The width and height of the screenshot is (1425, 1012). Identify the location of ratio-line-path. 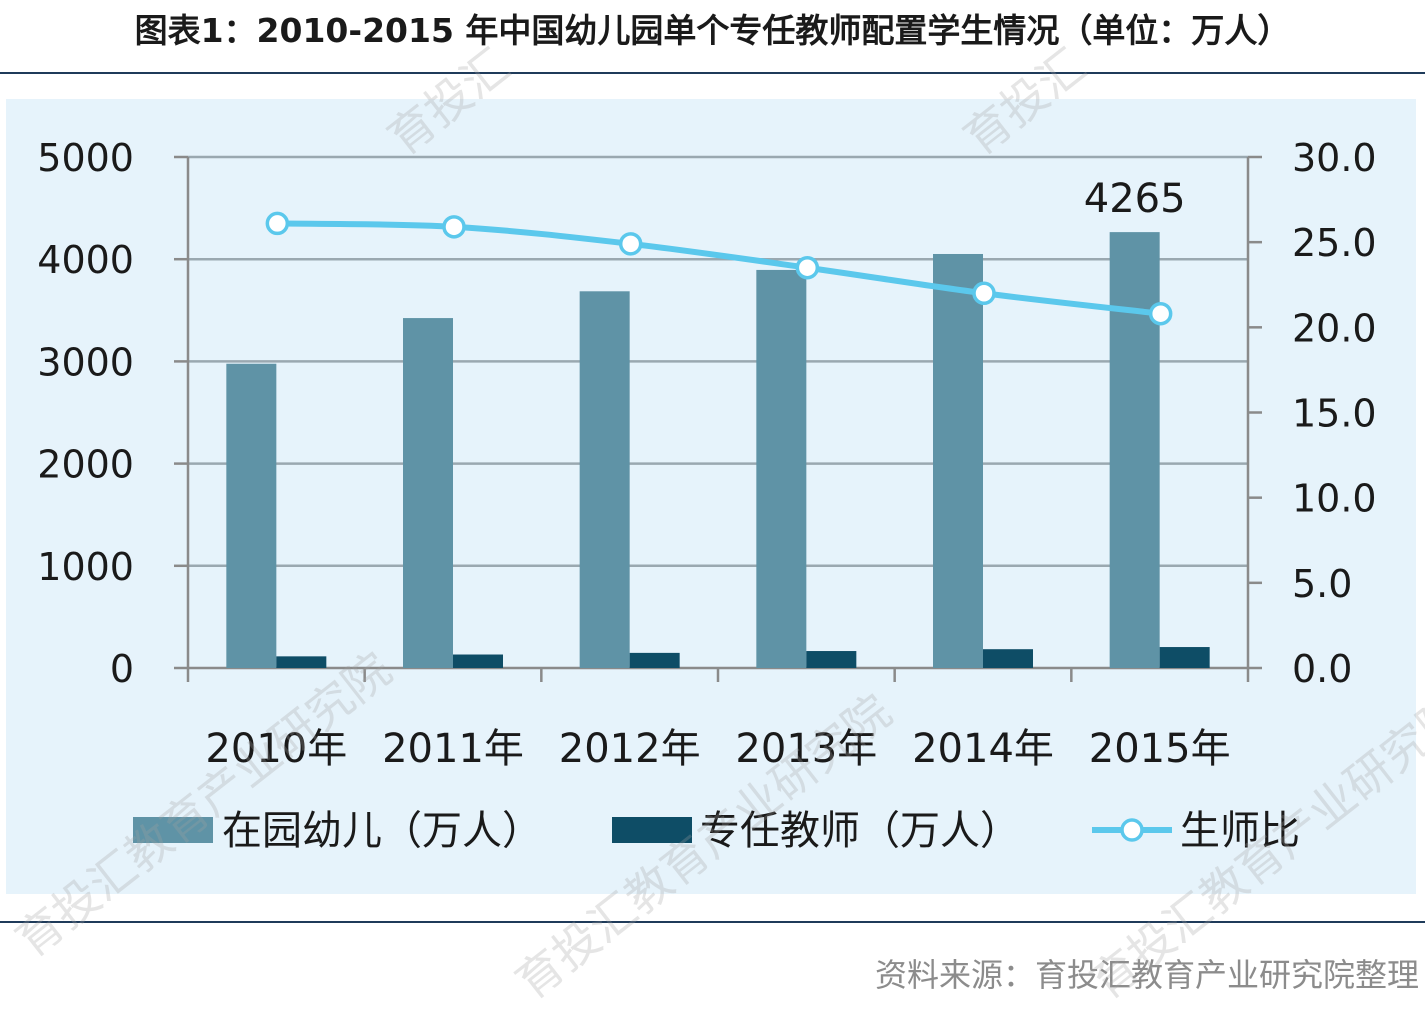
(719, 268).